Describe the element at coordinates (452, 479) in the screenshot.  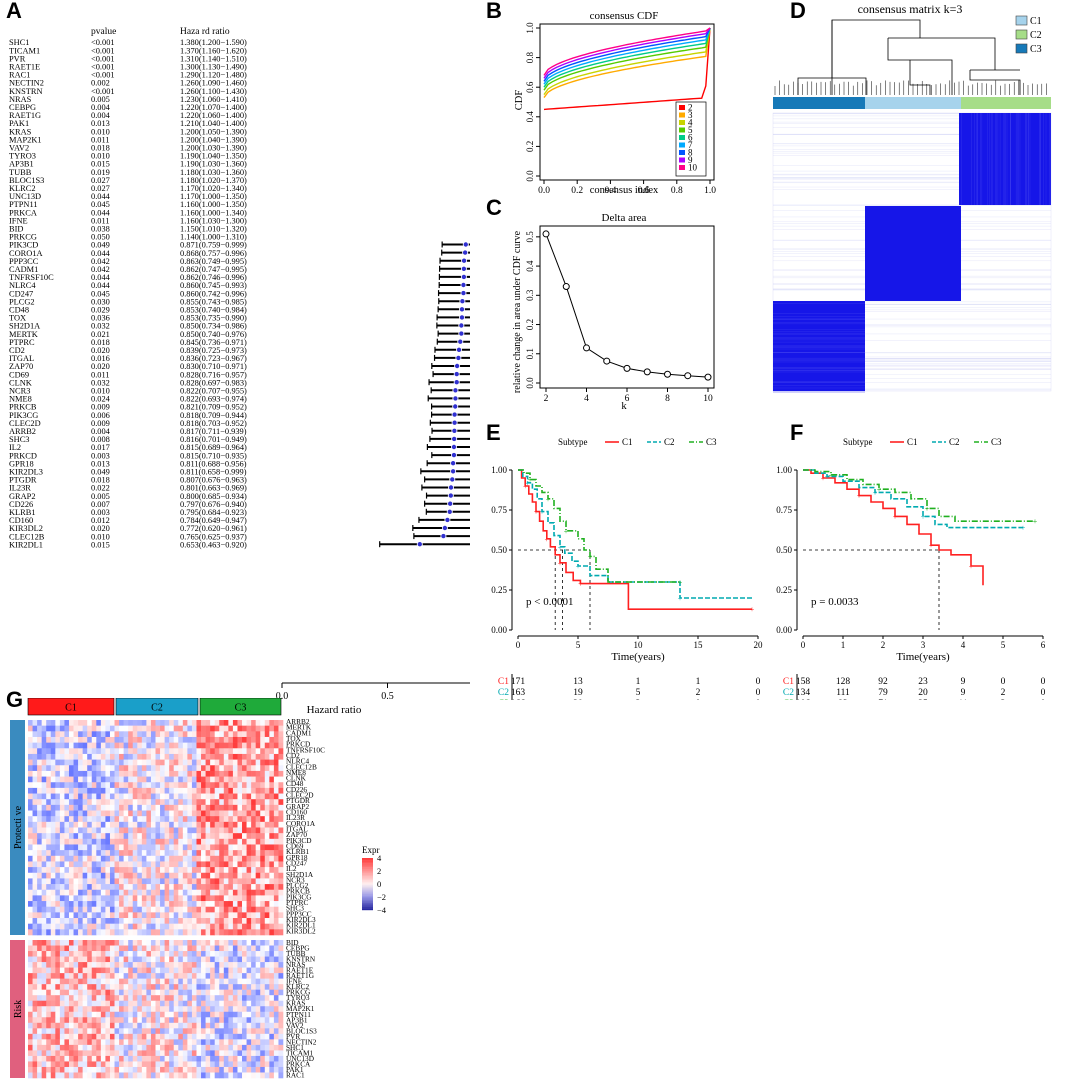
I see `forest-point` at that location.